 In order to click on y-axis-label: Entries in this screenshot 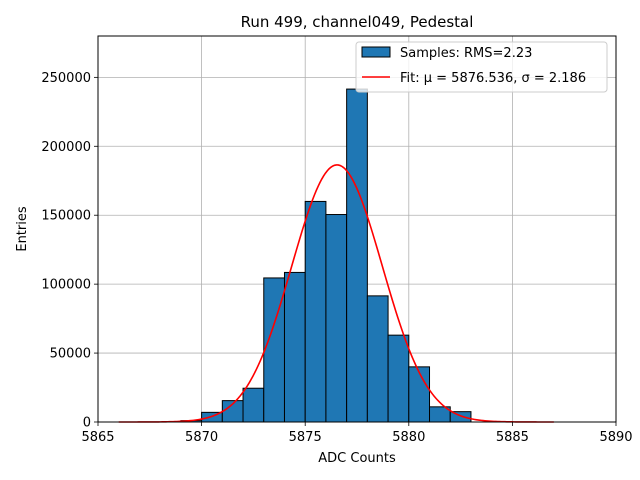, I will do `click(22, 229)`.